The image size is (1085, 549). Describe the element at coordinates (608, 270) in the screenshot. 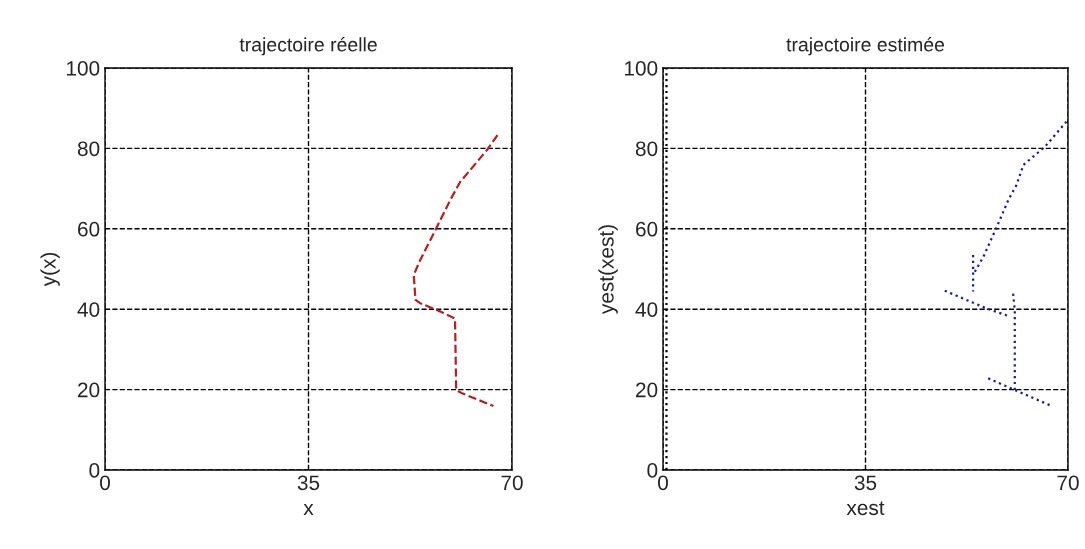

I see `y-axis-title: yest(xest)` at that location.